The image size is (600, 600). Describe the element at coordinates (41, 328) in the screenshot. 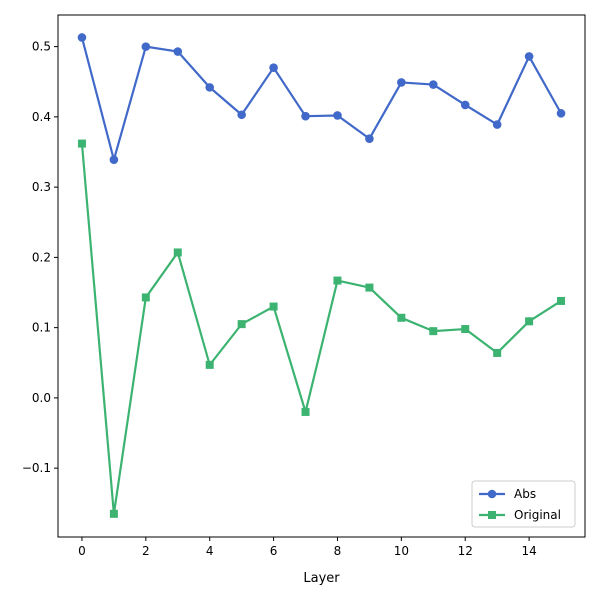

I see `y-tick-label: 0.1` at that location.